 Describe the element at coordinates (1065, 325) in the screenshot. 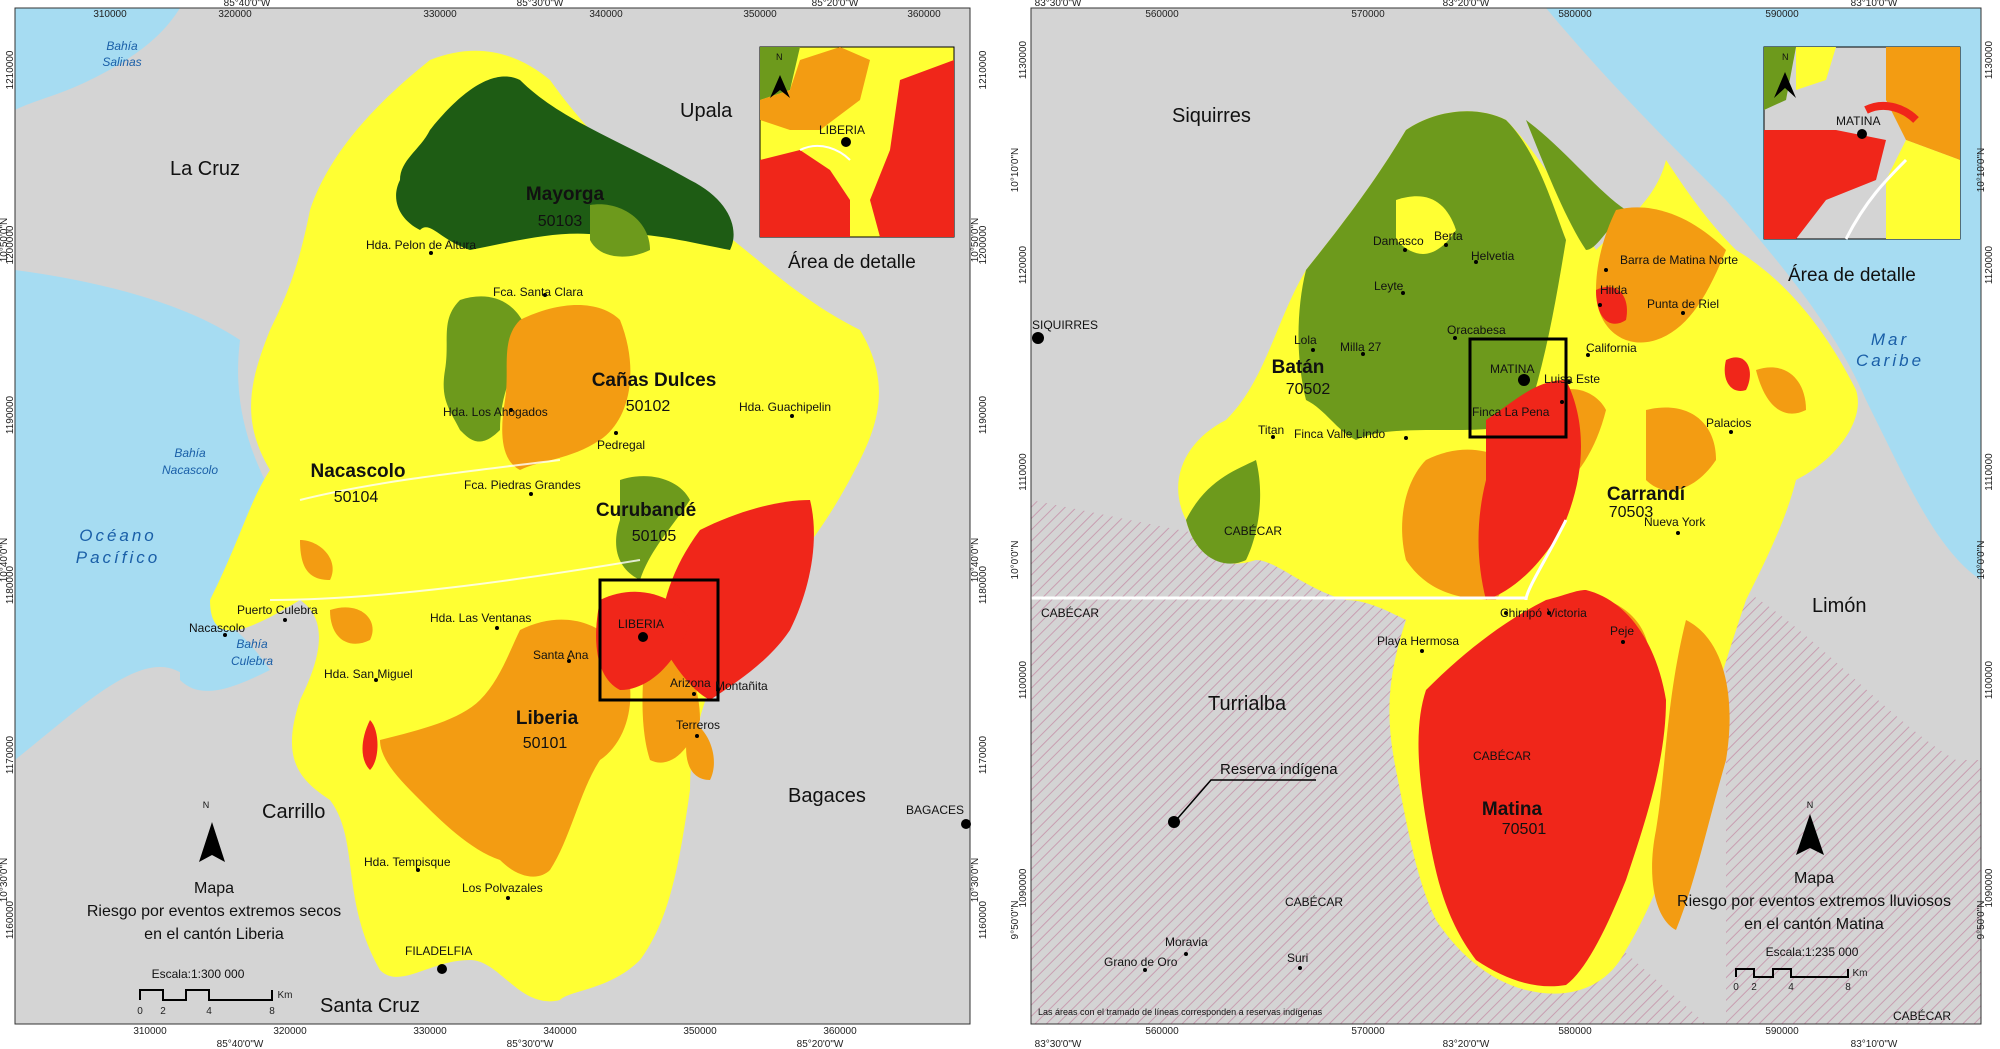

I see `svg-text: SIQUIRRES` at that location.